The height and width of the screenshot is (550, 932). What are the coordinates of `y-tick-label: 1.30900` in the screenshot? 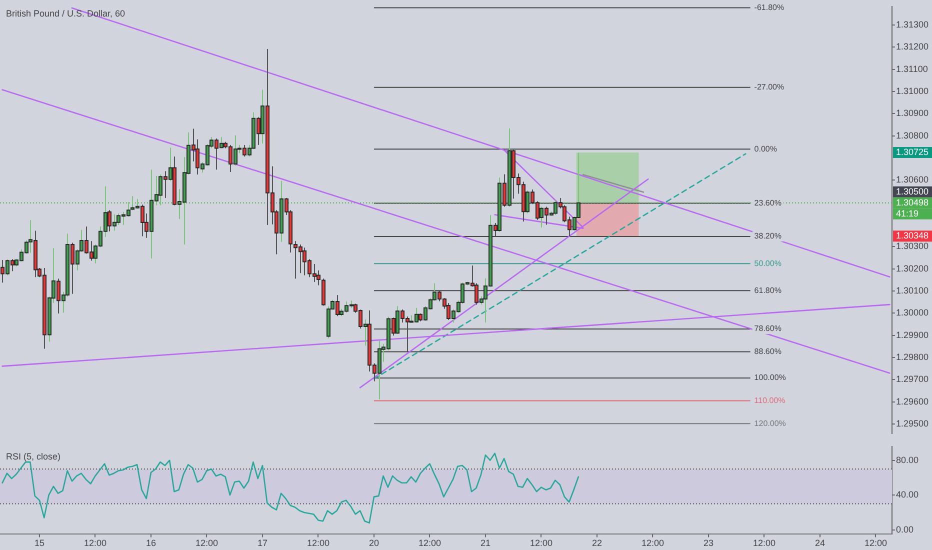 It's located at (912, 113).